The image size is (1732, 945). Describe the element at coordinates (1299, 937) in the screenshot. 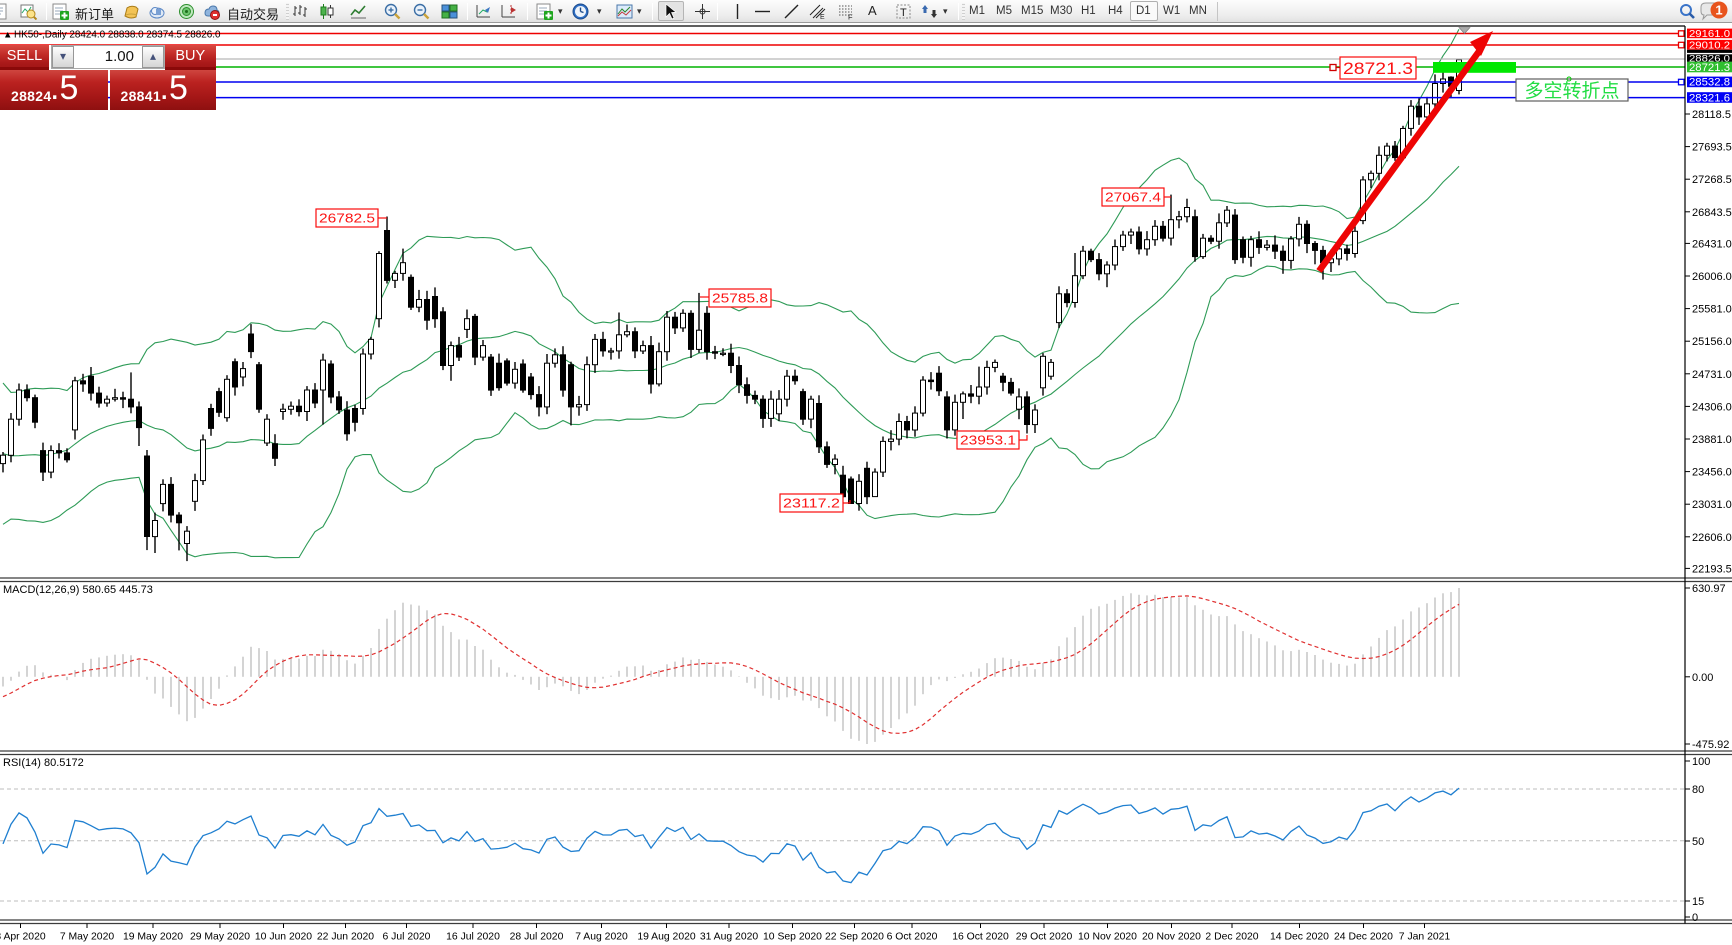

I see `svg-text: 14 Dec 2020` at that location.